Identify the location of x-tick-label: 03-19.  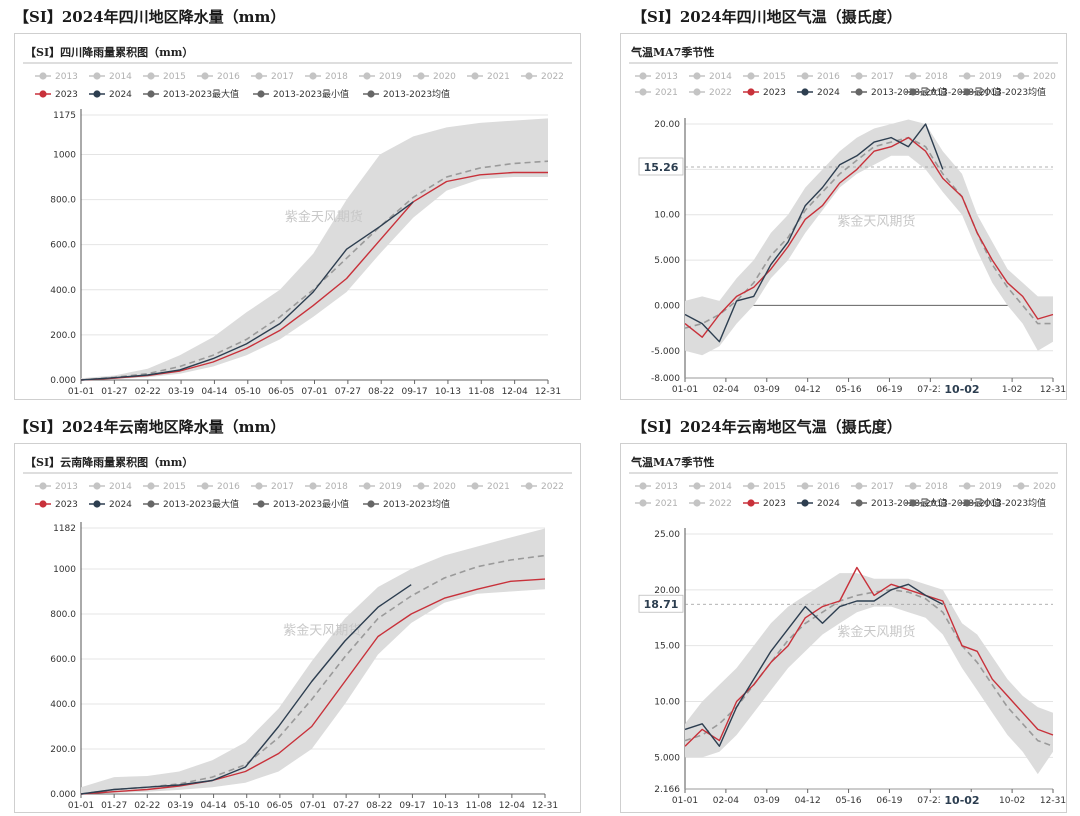
(180, 806).